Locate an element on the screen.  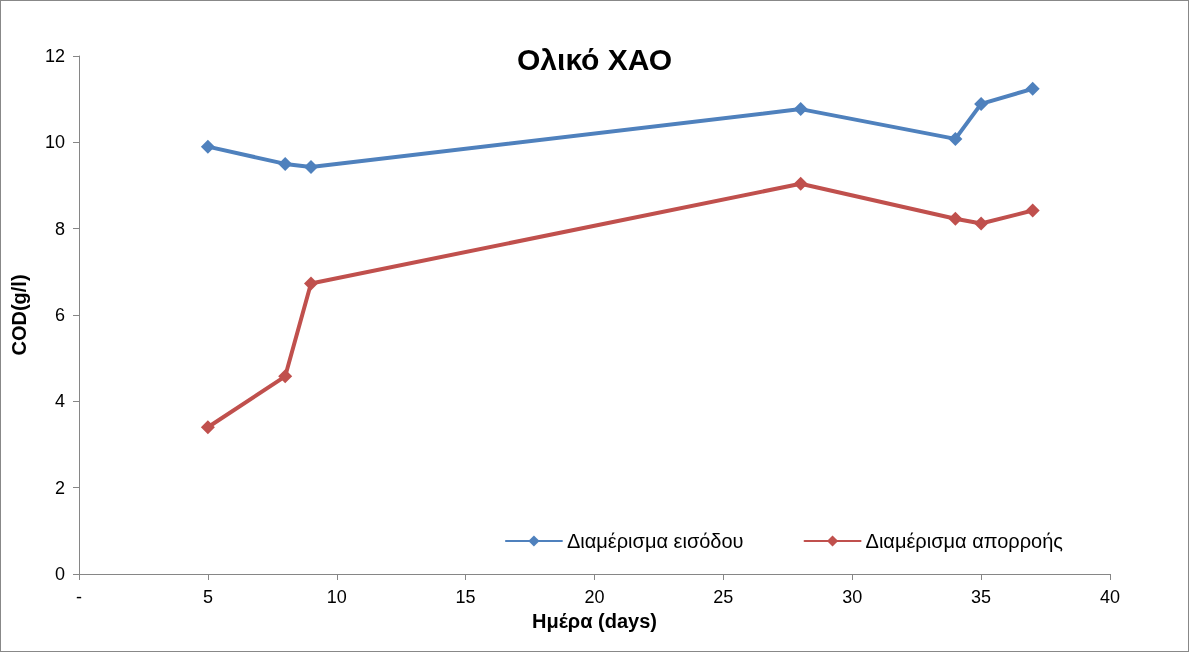
y-tick-label: 8 is located at coordinates (59, 228).